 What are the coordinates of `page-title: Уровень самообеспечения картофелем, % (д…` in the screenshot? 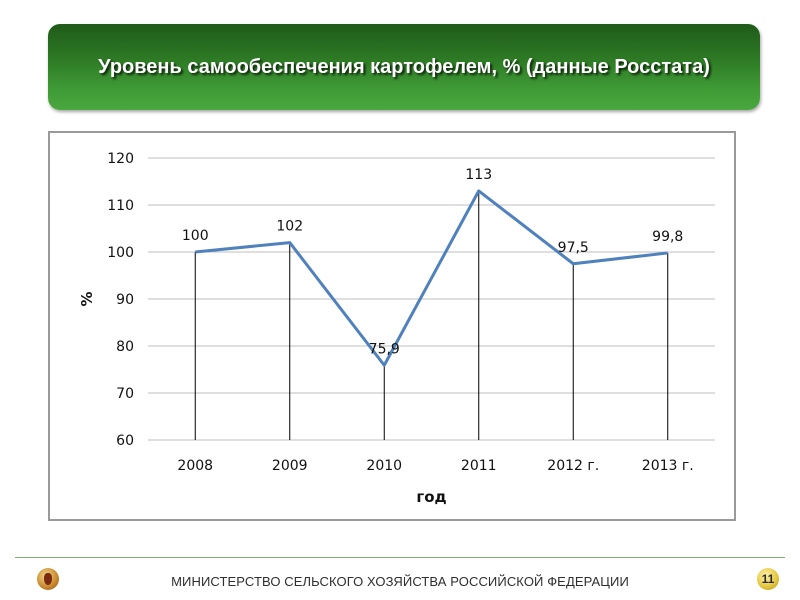 It's located at (404, 66).